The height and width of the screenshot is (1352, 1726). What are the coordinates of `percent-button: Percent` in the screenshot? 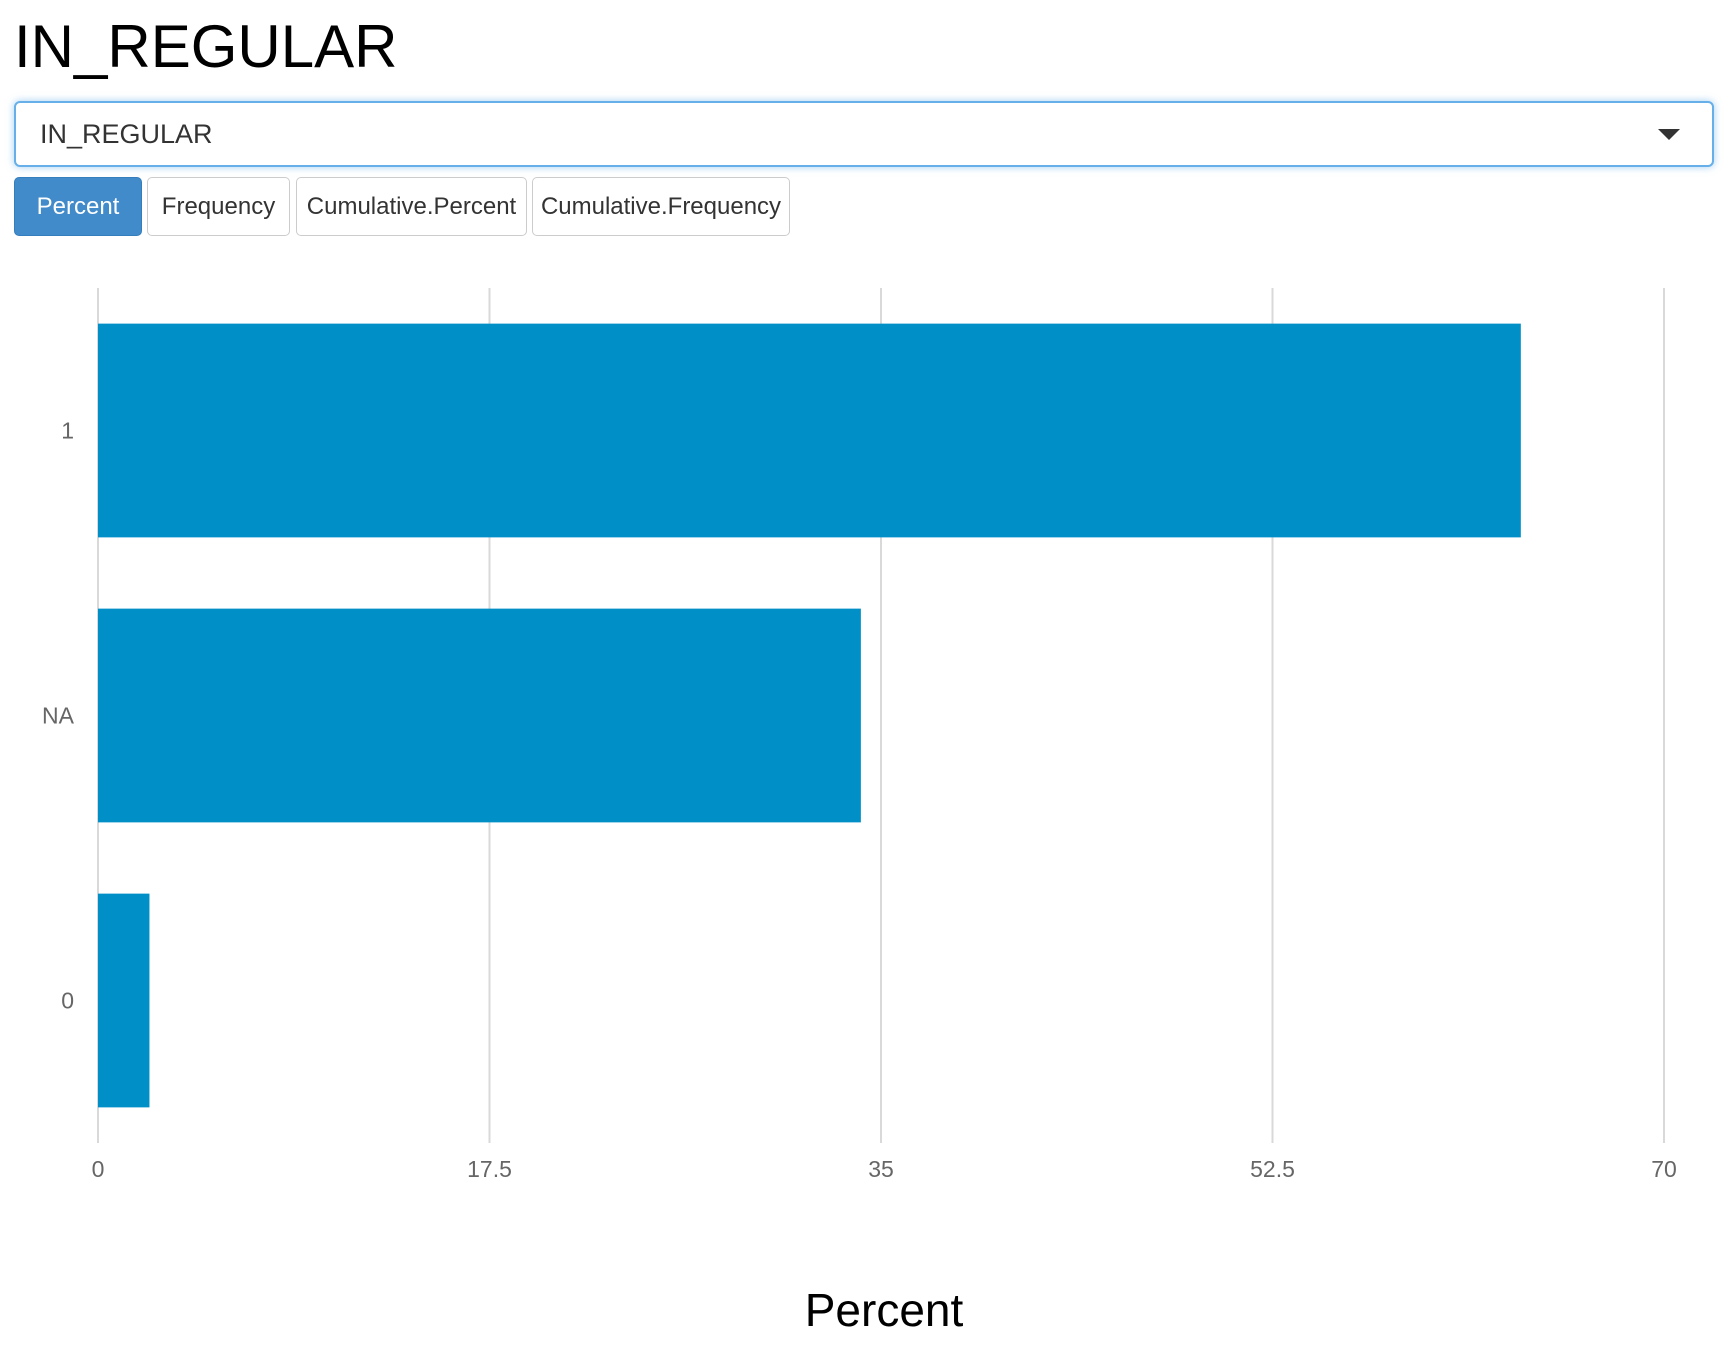 It's located at (78, 206).